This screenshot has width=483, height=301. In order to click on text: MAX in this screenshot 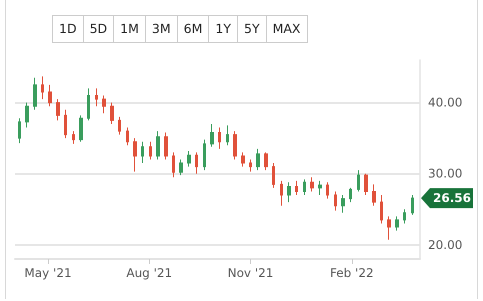, I will do `click(286, 29)`.